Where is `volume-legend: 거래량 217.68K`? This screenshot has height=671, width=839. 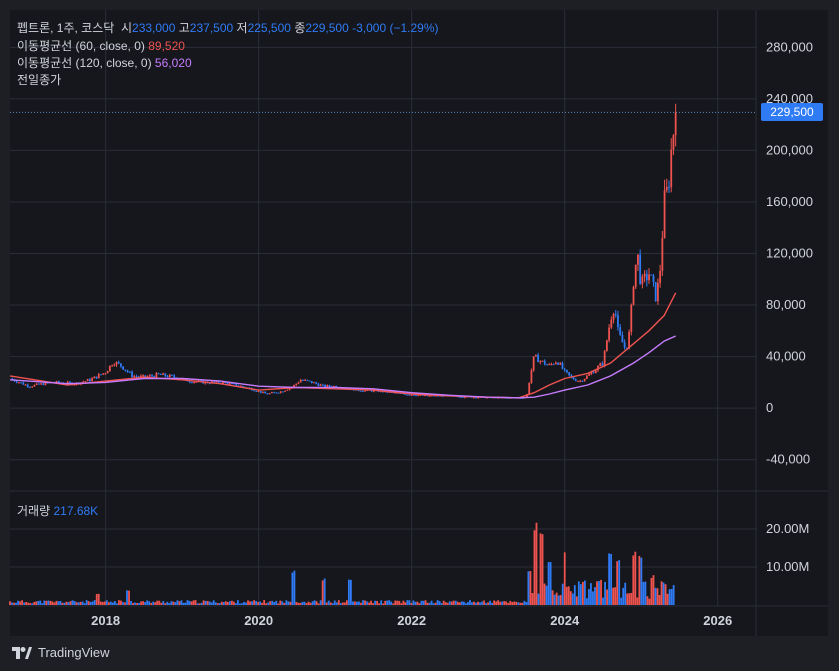 volume-legend: 거래량 217.68K is located at coordinates (57, 510).